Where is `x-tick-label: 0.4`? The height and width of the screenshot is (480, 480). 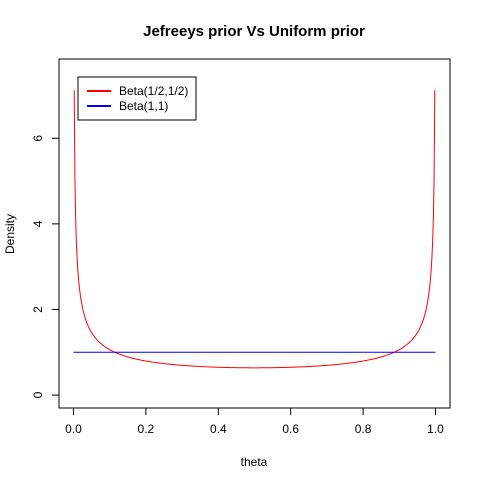
x-tick-label: 0.4 is located at coordinates (218, 429).